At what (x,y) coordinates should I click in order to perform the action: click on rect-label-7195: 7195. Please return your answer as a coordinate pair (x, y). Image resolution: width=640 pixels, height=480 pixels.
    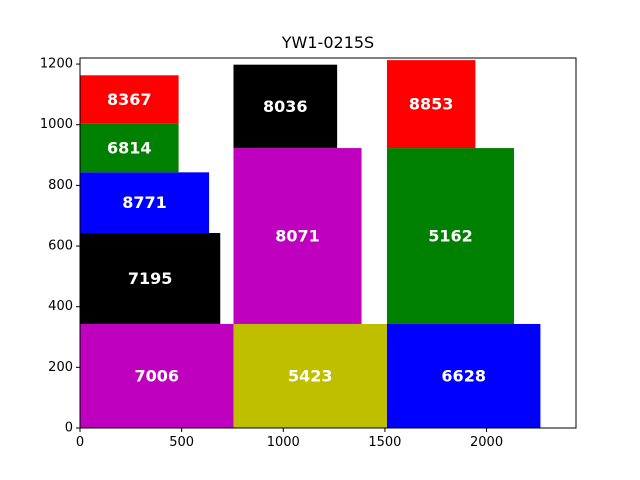
    Looking at the image, I should click on (150, 278).